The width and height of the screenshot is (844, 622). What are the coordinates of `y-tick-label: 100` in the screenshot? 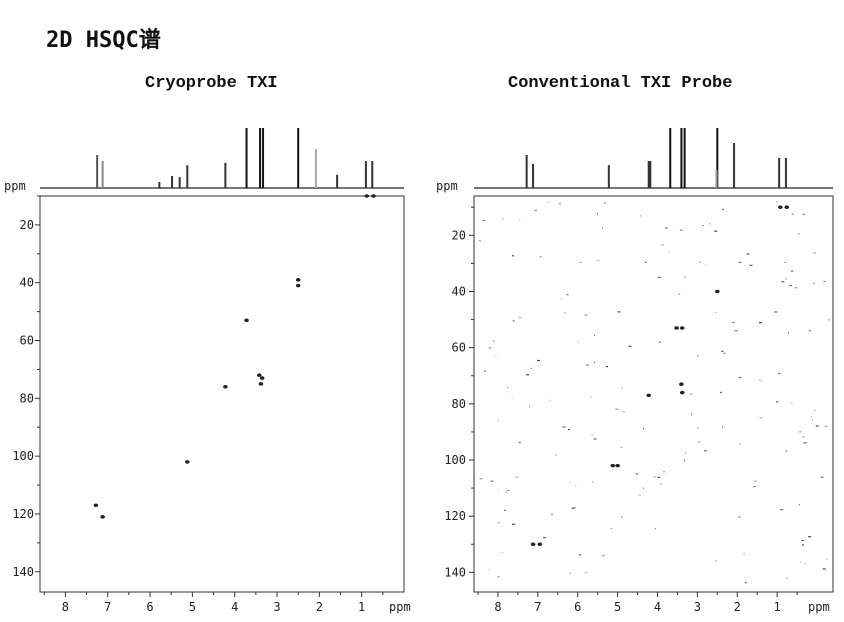 It's located at (455, 460).